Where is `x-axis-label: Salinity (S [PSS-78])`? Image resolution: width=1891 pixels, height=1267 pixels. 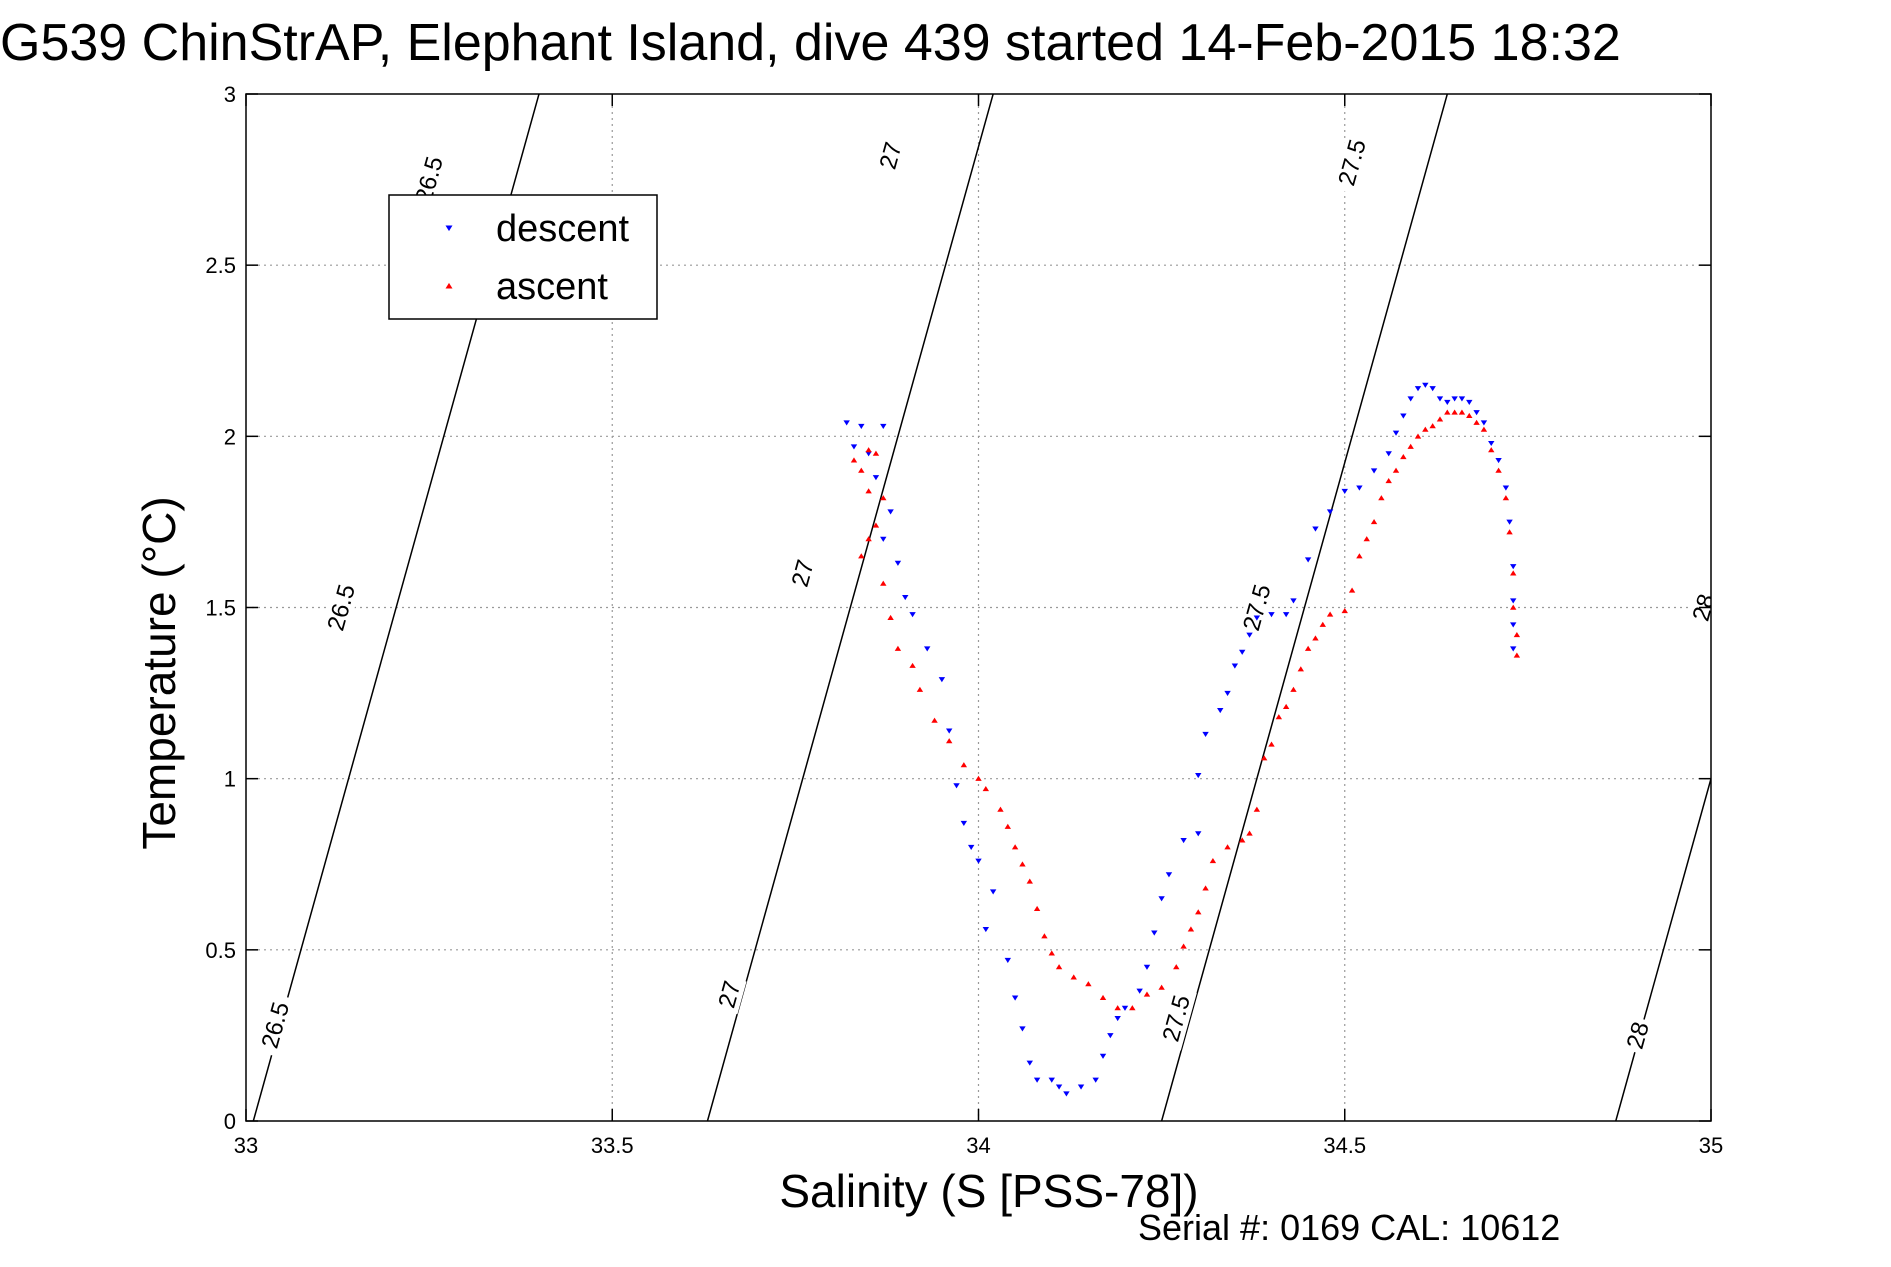 x-axis-label: Salinity (S [PSS-78]) is located at coordinates (988, 1191).